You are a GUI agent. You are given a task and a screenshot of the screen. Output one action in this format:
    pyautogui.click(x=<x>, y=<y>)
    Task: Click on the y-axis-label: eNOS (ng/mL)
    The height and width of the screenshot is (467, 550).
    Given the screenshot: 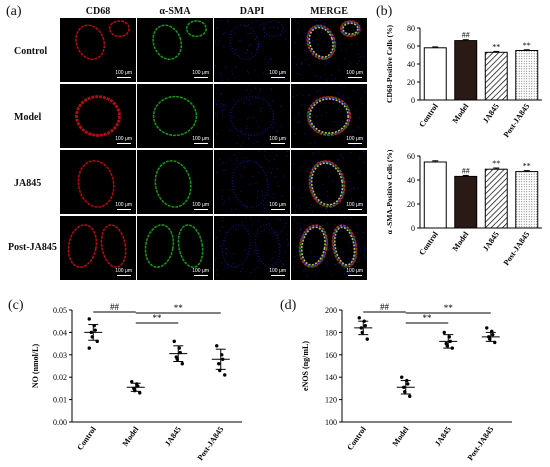 What is the action you would take?
    pyautogui.click(x=305, y=366)
    